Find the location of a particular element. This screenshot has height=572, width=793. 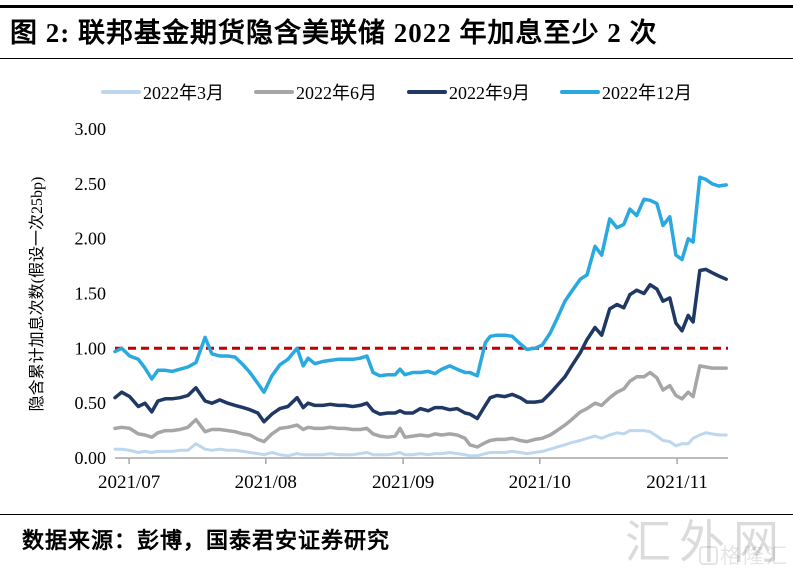

svg-text: 1.50 is located at coordinates (91, 294).